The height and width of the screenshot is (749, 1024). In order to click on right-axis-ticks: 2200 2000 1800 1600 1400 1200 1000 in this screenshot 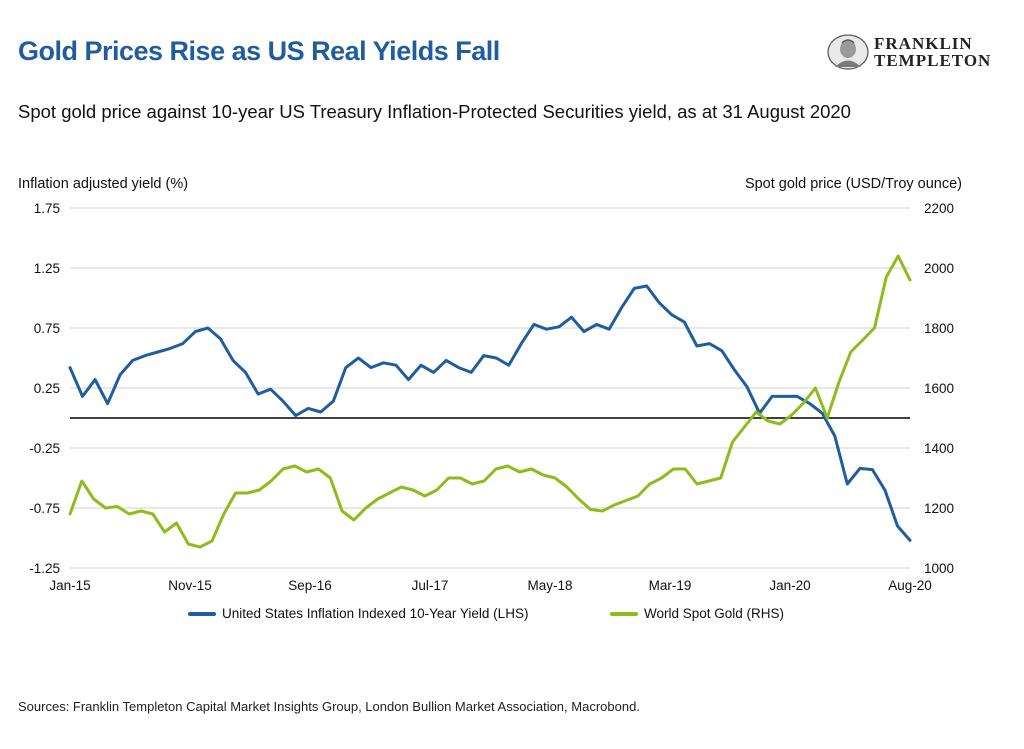, I will do `click(939, 388)`.